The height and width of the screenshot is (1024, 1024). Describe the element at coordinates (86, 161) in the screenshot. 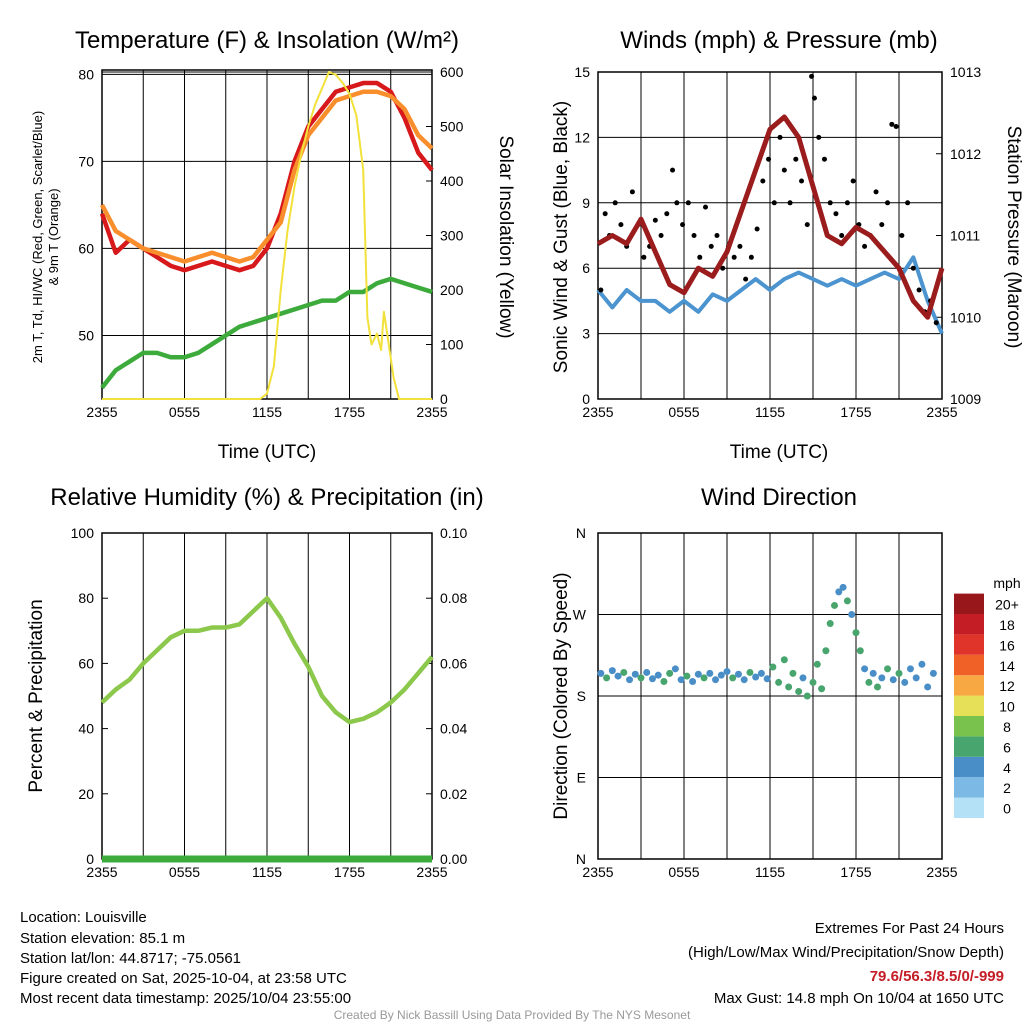

I see `y-tick-label: 70` at that location.